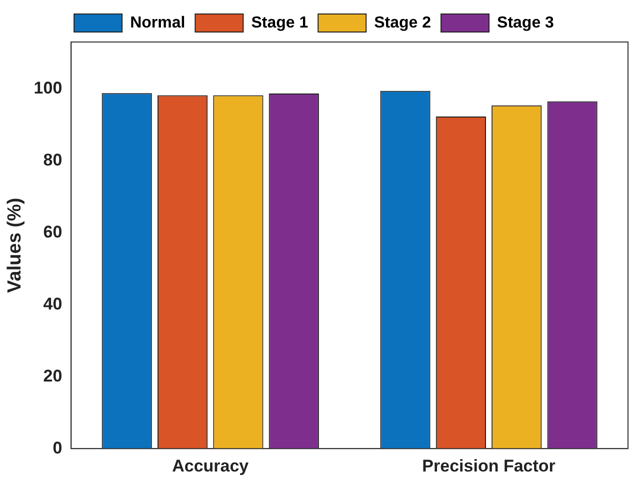 The image size is (636, 485). I want to click on legend-label: Stage 1, so click(279, 23).